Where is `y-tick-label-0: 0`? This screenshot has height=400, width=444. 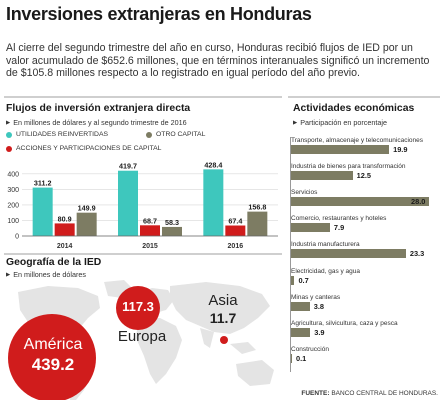 y-tick-label-0: 0 is located at coordinates (17, 237).